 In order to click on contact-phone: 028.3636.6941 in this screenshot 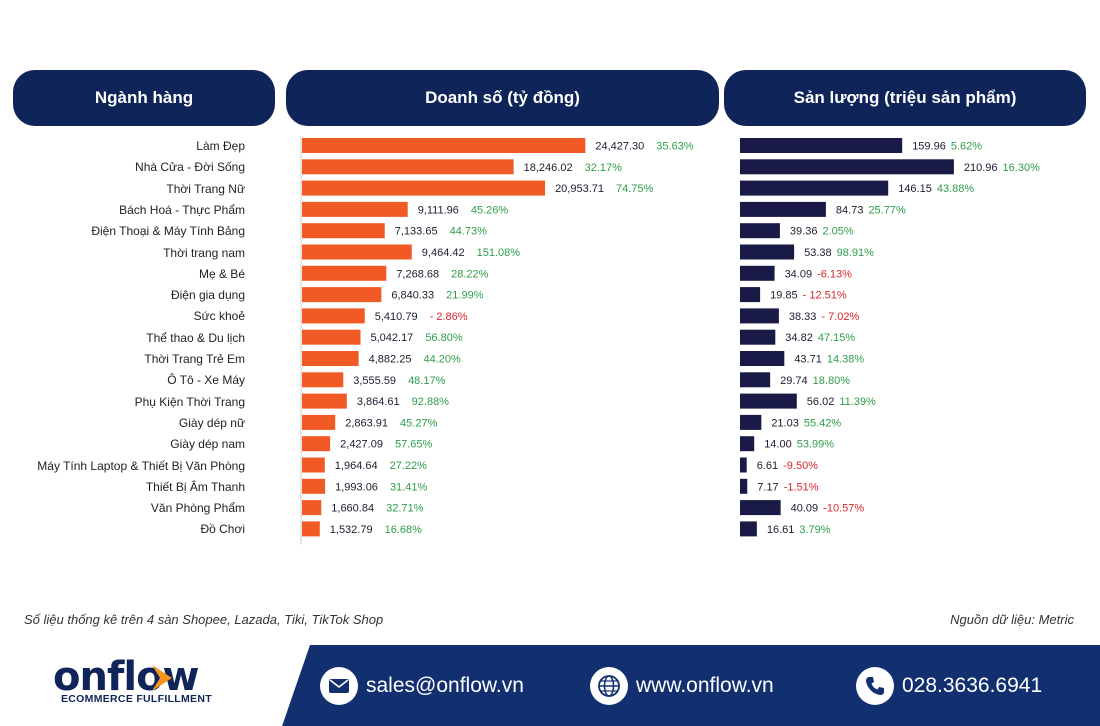, I will do `click(949, 686)`.